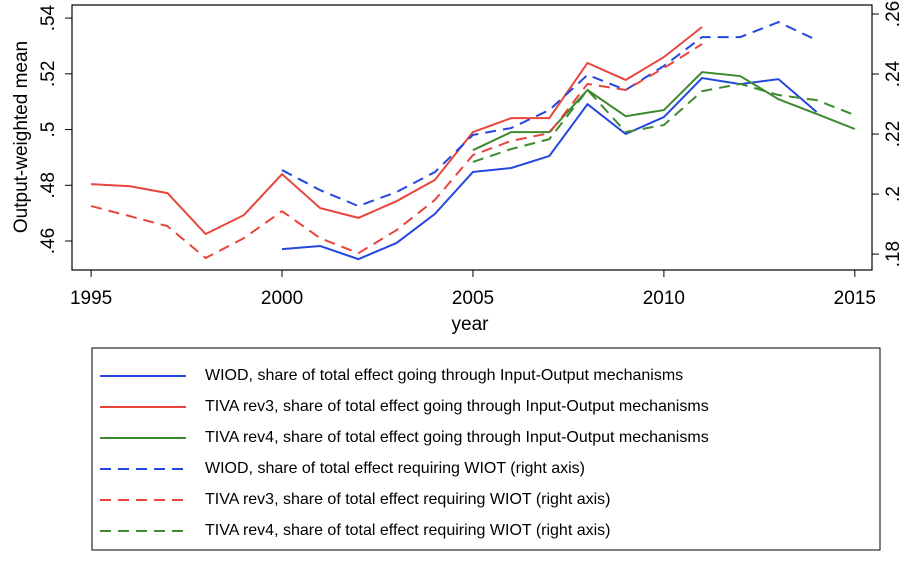 The image size is (909, 564). Describe the element at coordinates (48, 17) in the screenshot. I see `y-tick-label: .54` at that location.